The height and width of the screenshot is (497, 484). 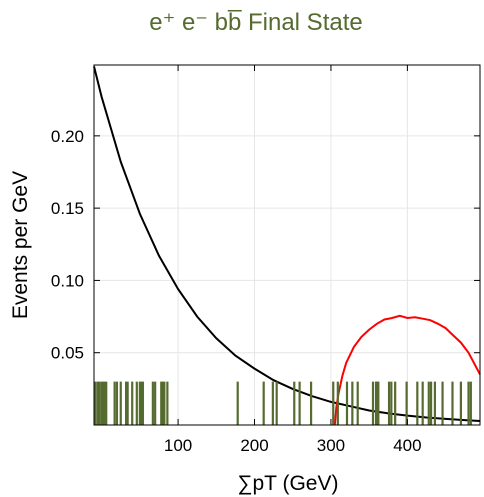 I want to click on x-tick-label: 100, so click(x=178, y=445).